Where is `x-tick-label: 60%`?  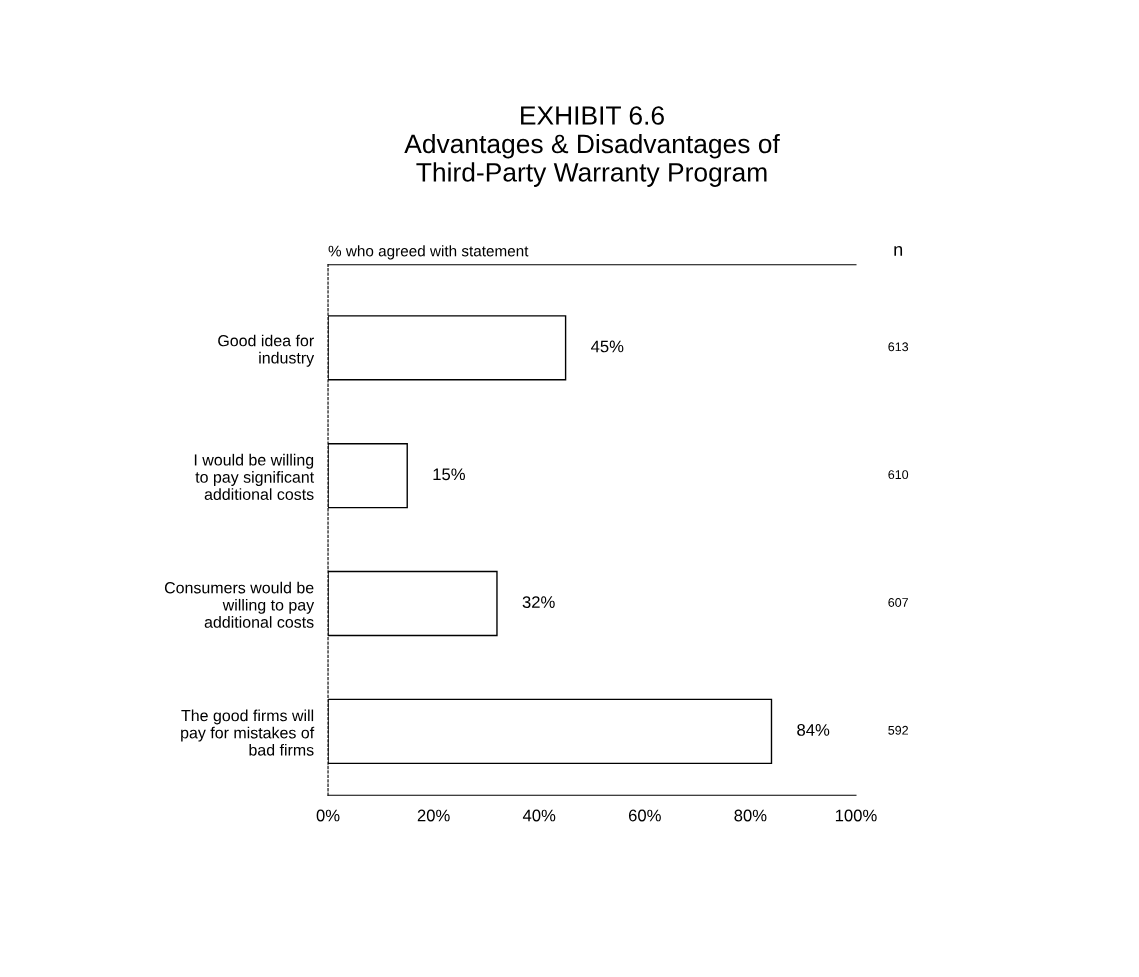
x-tick-label: 60% is located at coordinates (644, 815).